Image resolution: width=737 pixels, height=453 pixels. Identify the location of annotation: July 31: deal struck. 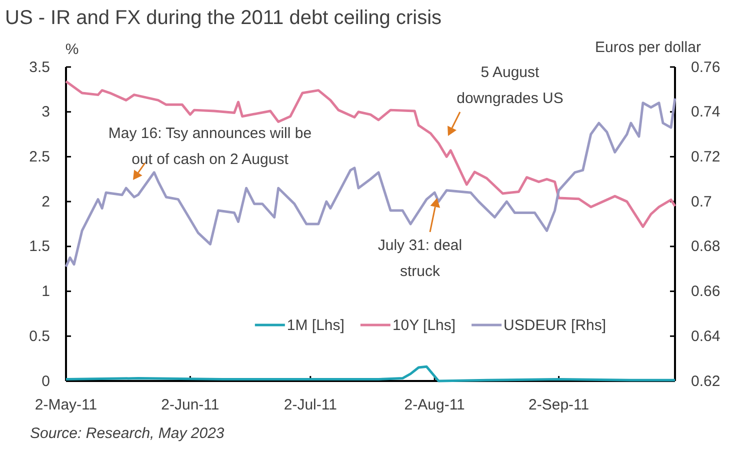
(420, 258).